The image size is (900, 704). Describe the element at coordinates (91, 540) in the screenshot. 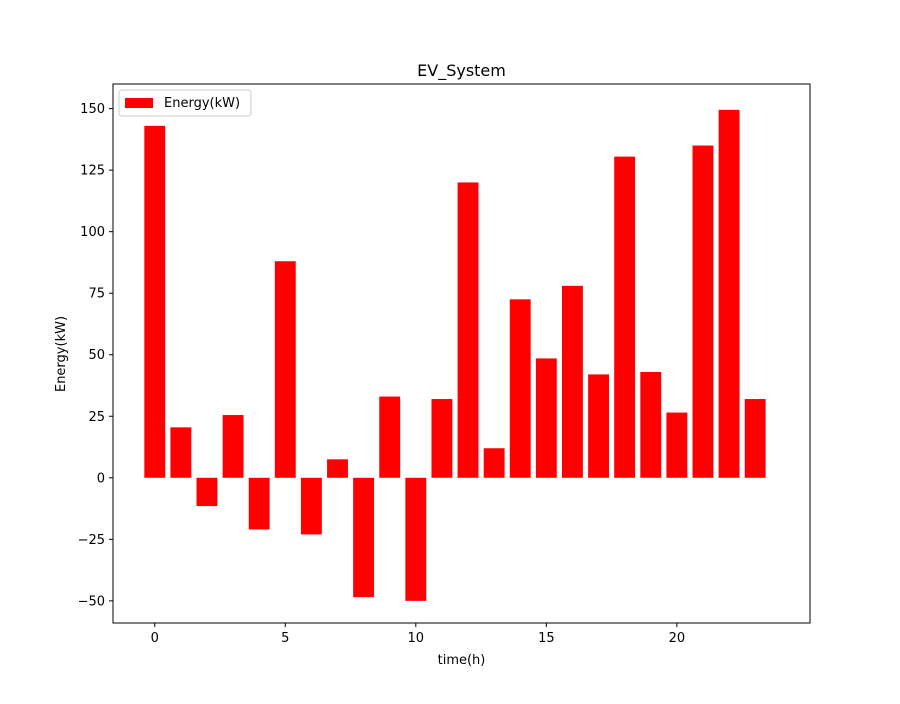

I see `y-tick-label: −25` at that location.